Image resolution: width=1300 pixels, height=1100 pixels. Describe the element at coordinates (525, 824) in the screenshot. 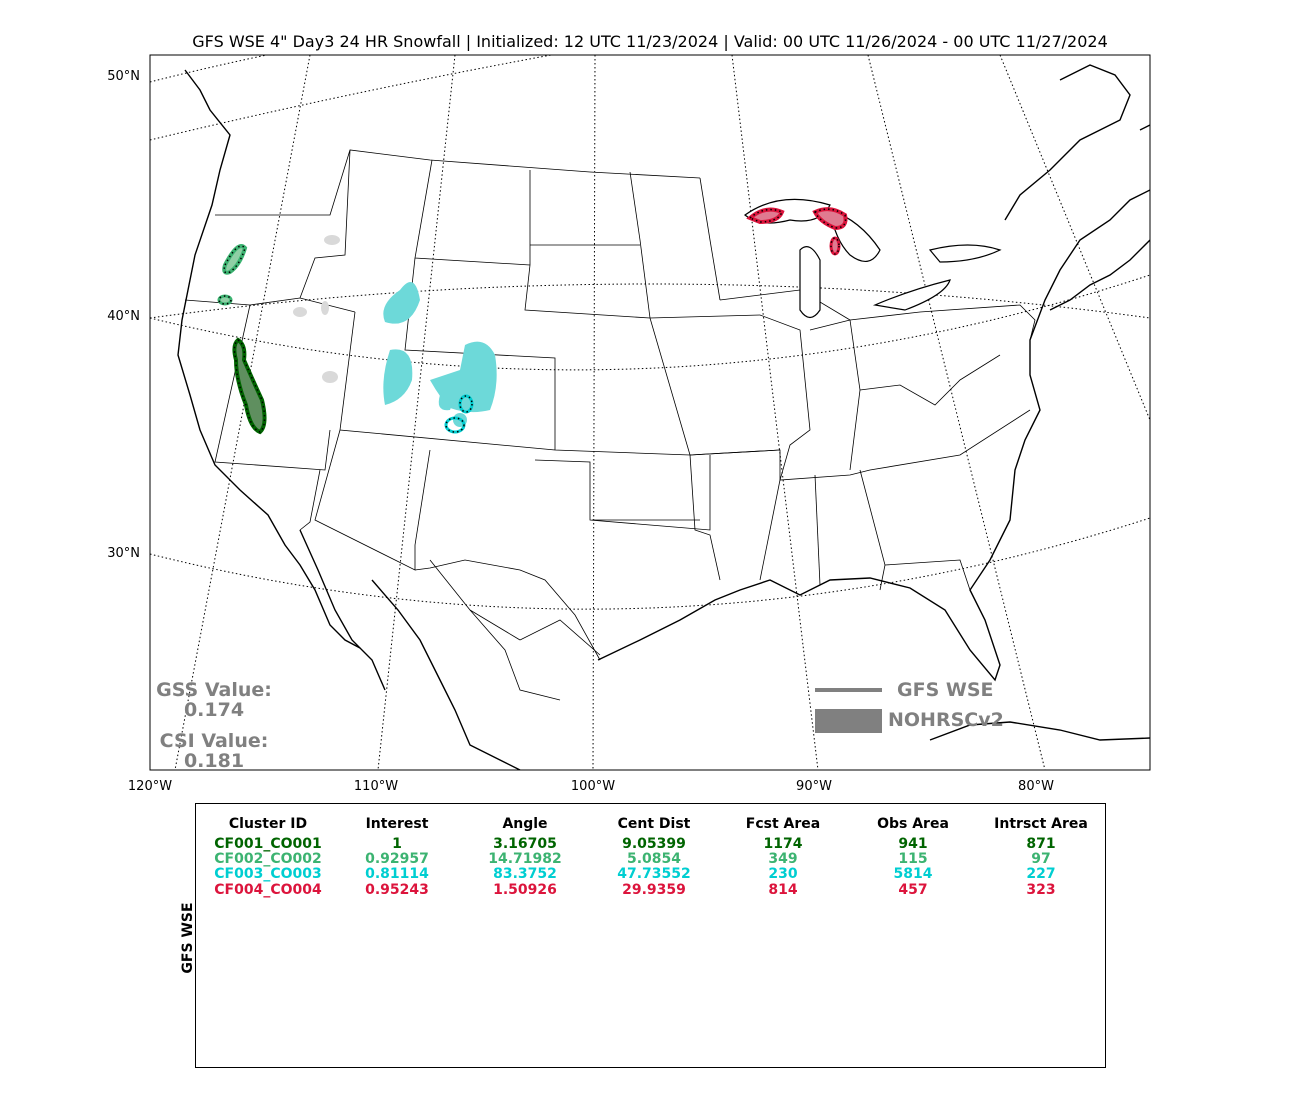

I see `table-header-cell: Angle` at that location.